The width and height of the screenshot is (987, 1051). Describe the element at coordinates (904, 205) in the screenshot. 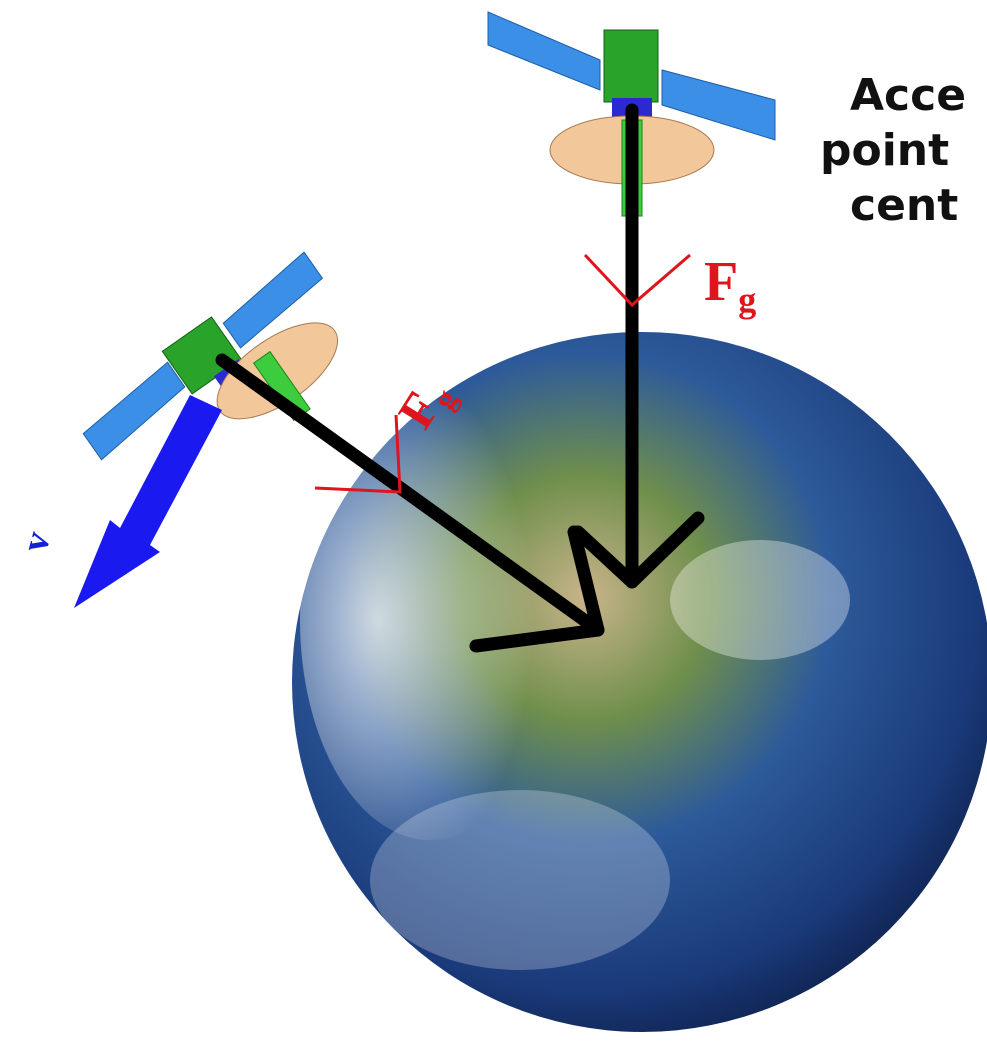

I see `caption-line: cent` at that location.